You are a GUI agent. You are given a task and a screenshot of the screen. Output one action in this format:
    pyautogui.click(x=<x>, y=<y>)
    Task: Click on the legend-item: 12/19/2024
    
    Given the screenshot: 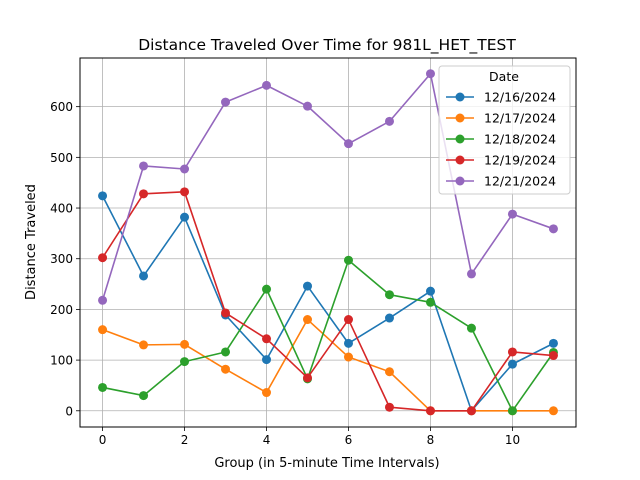 What is the action you would take?
    pyautogui.click(x=501, y=160)
    